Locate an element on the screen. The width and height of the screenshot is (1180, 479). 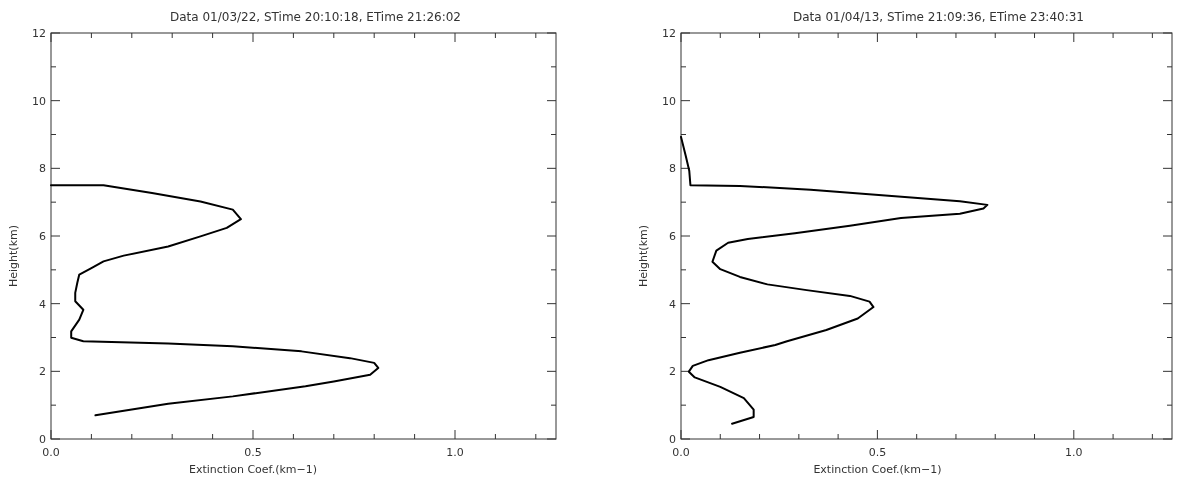
line-series is located at coordinates (215, 300).